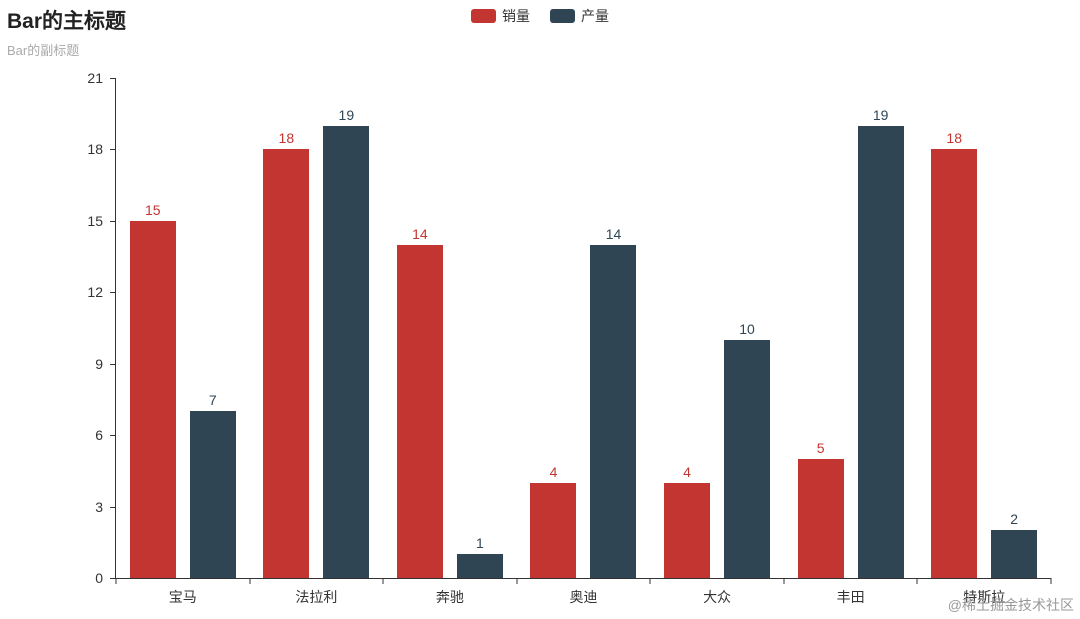 This screenshot has height=619, width=1080. What do you see at coordinates (480, 543) in the screenshot?
I see `bar-value-label: 1` at bounding box center [480, 543].